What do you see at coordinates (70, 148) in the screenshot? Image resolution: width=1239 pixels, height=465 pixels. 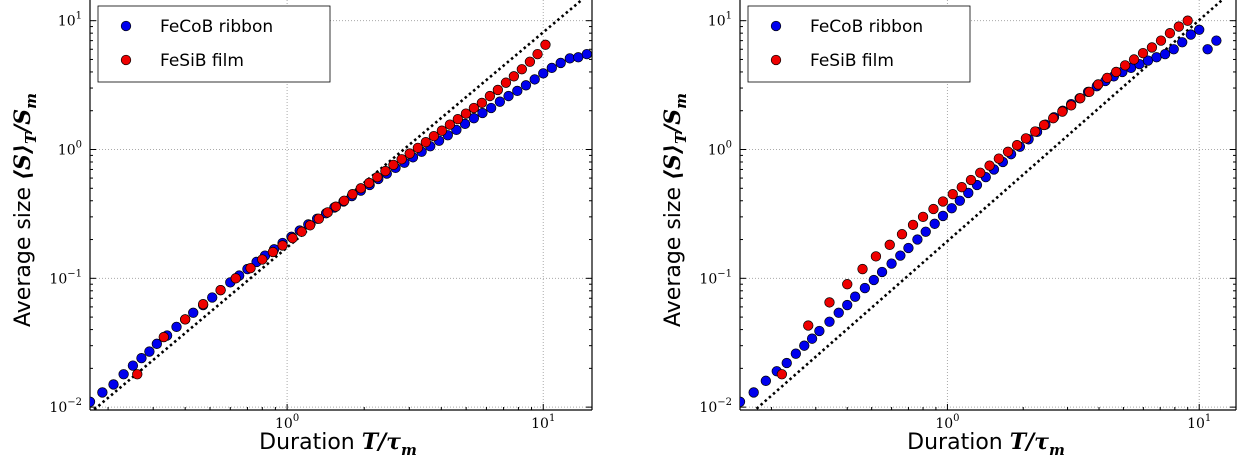 I see `y-tick-label: 10⁰` at bounding box center [70, 148].